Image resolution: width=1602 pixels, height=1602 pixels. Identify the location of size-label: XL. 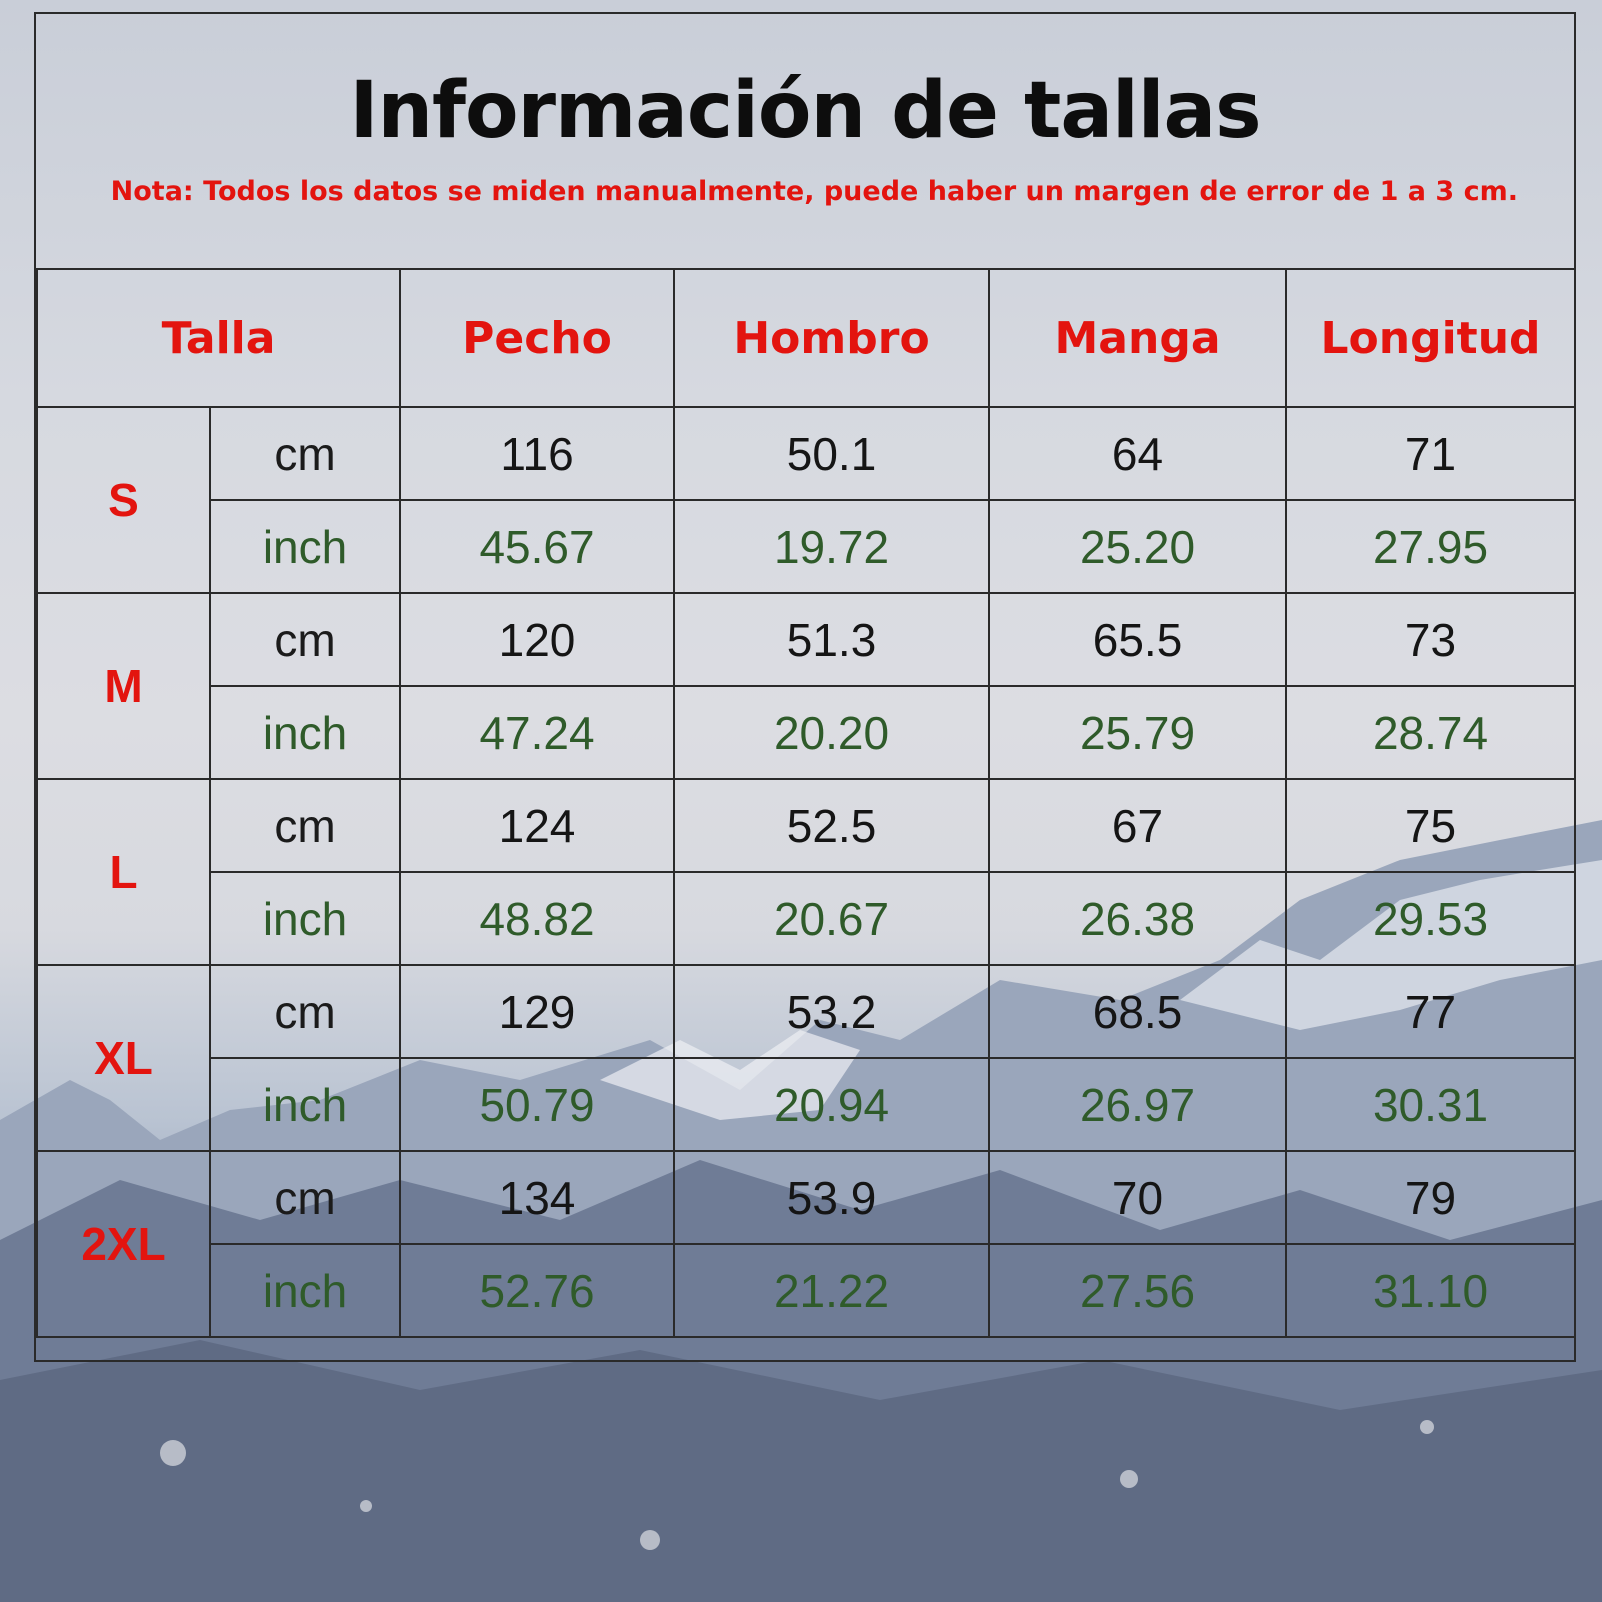
(123, 1058).